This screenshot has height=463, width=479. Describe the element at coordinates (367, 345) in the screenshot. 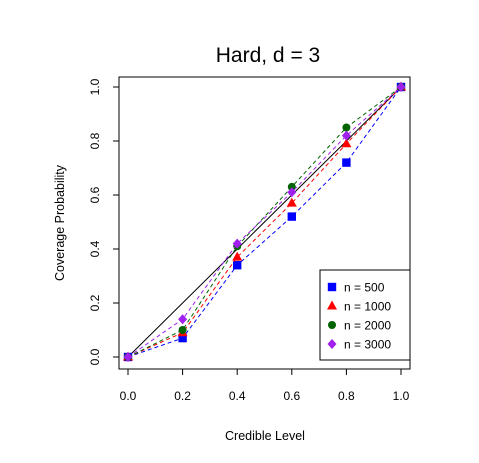

I see `legend-label: n = 3000` at that location.